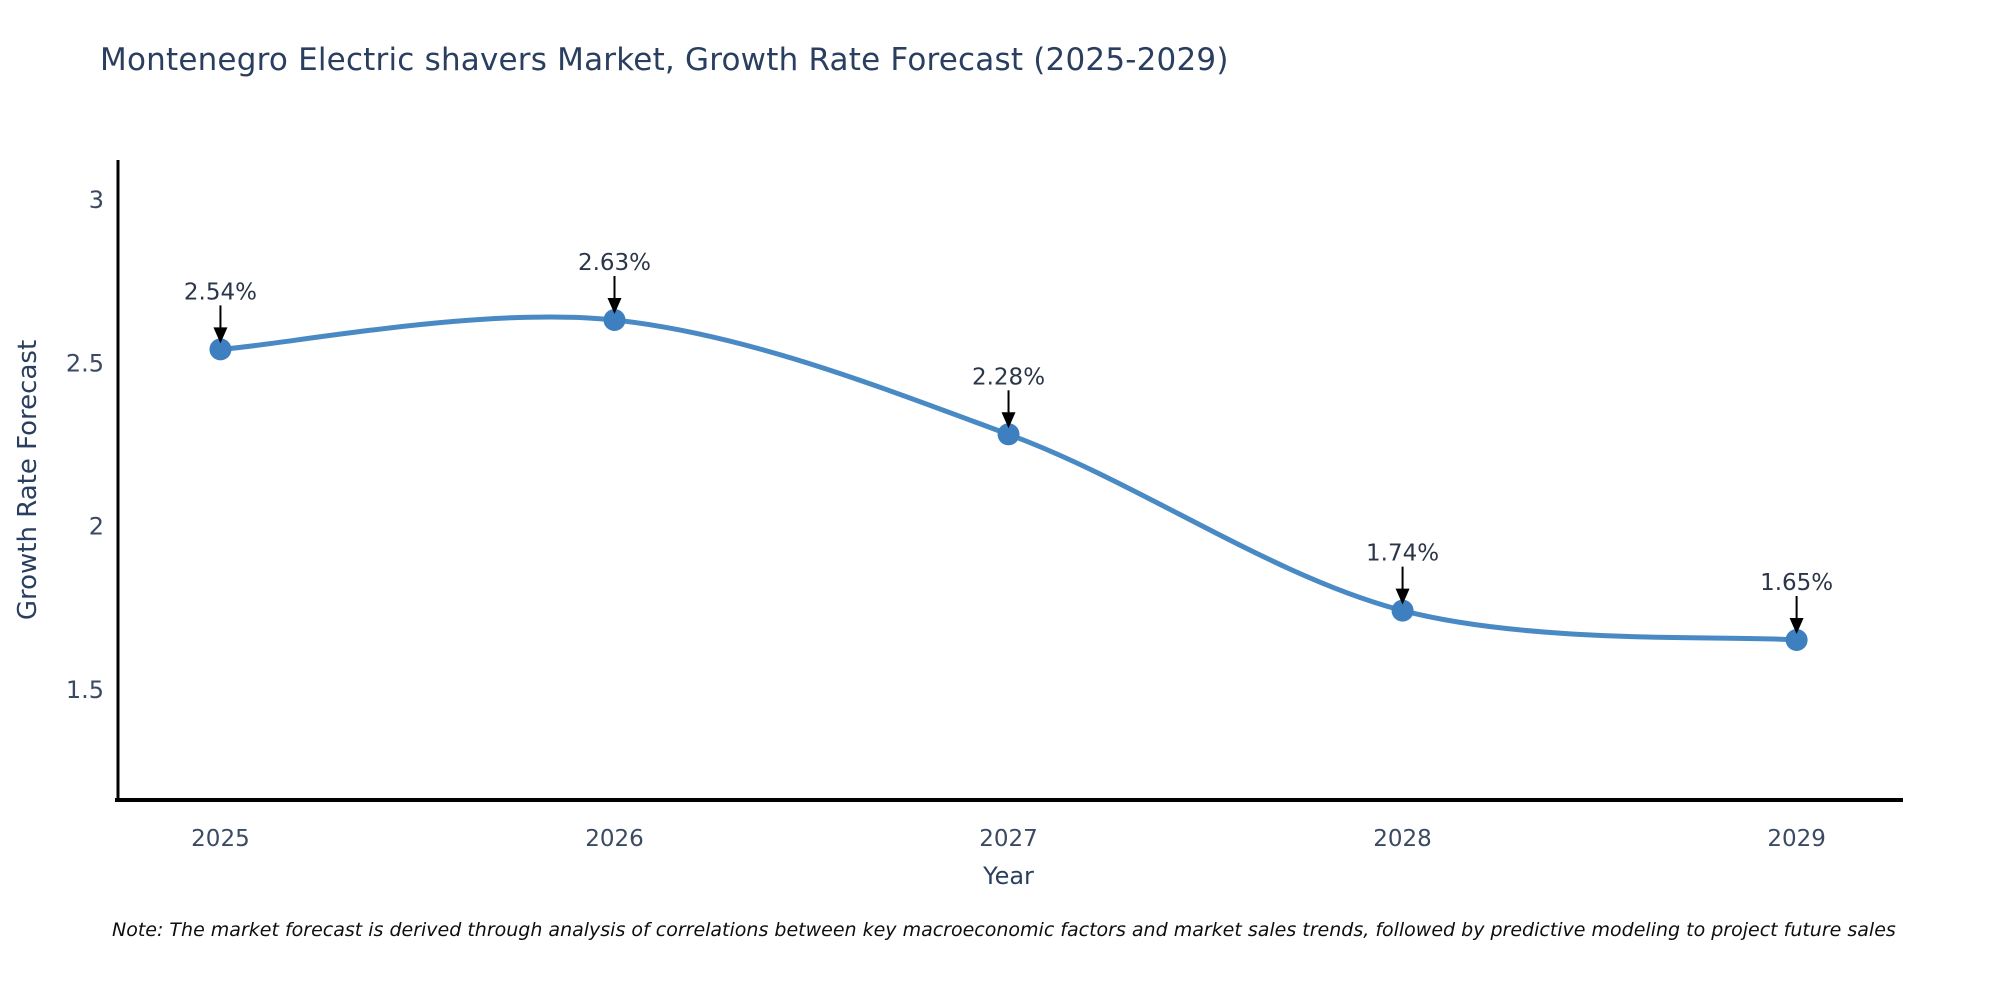 This screenshot has width=2000, height=1000. Describe the element at coordinates (1796, 640) in the screenshot. I see `data-point-marker-2029` at that location.